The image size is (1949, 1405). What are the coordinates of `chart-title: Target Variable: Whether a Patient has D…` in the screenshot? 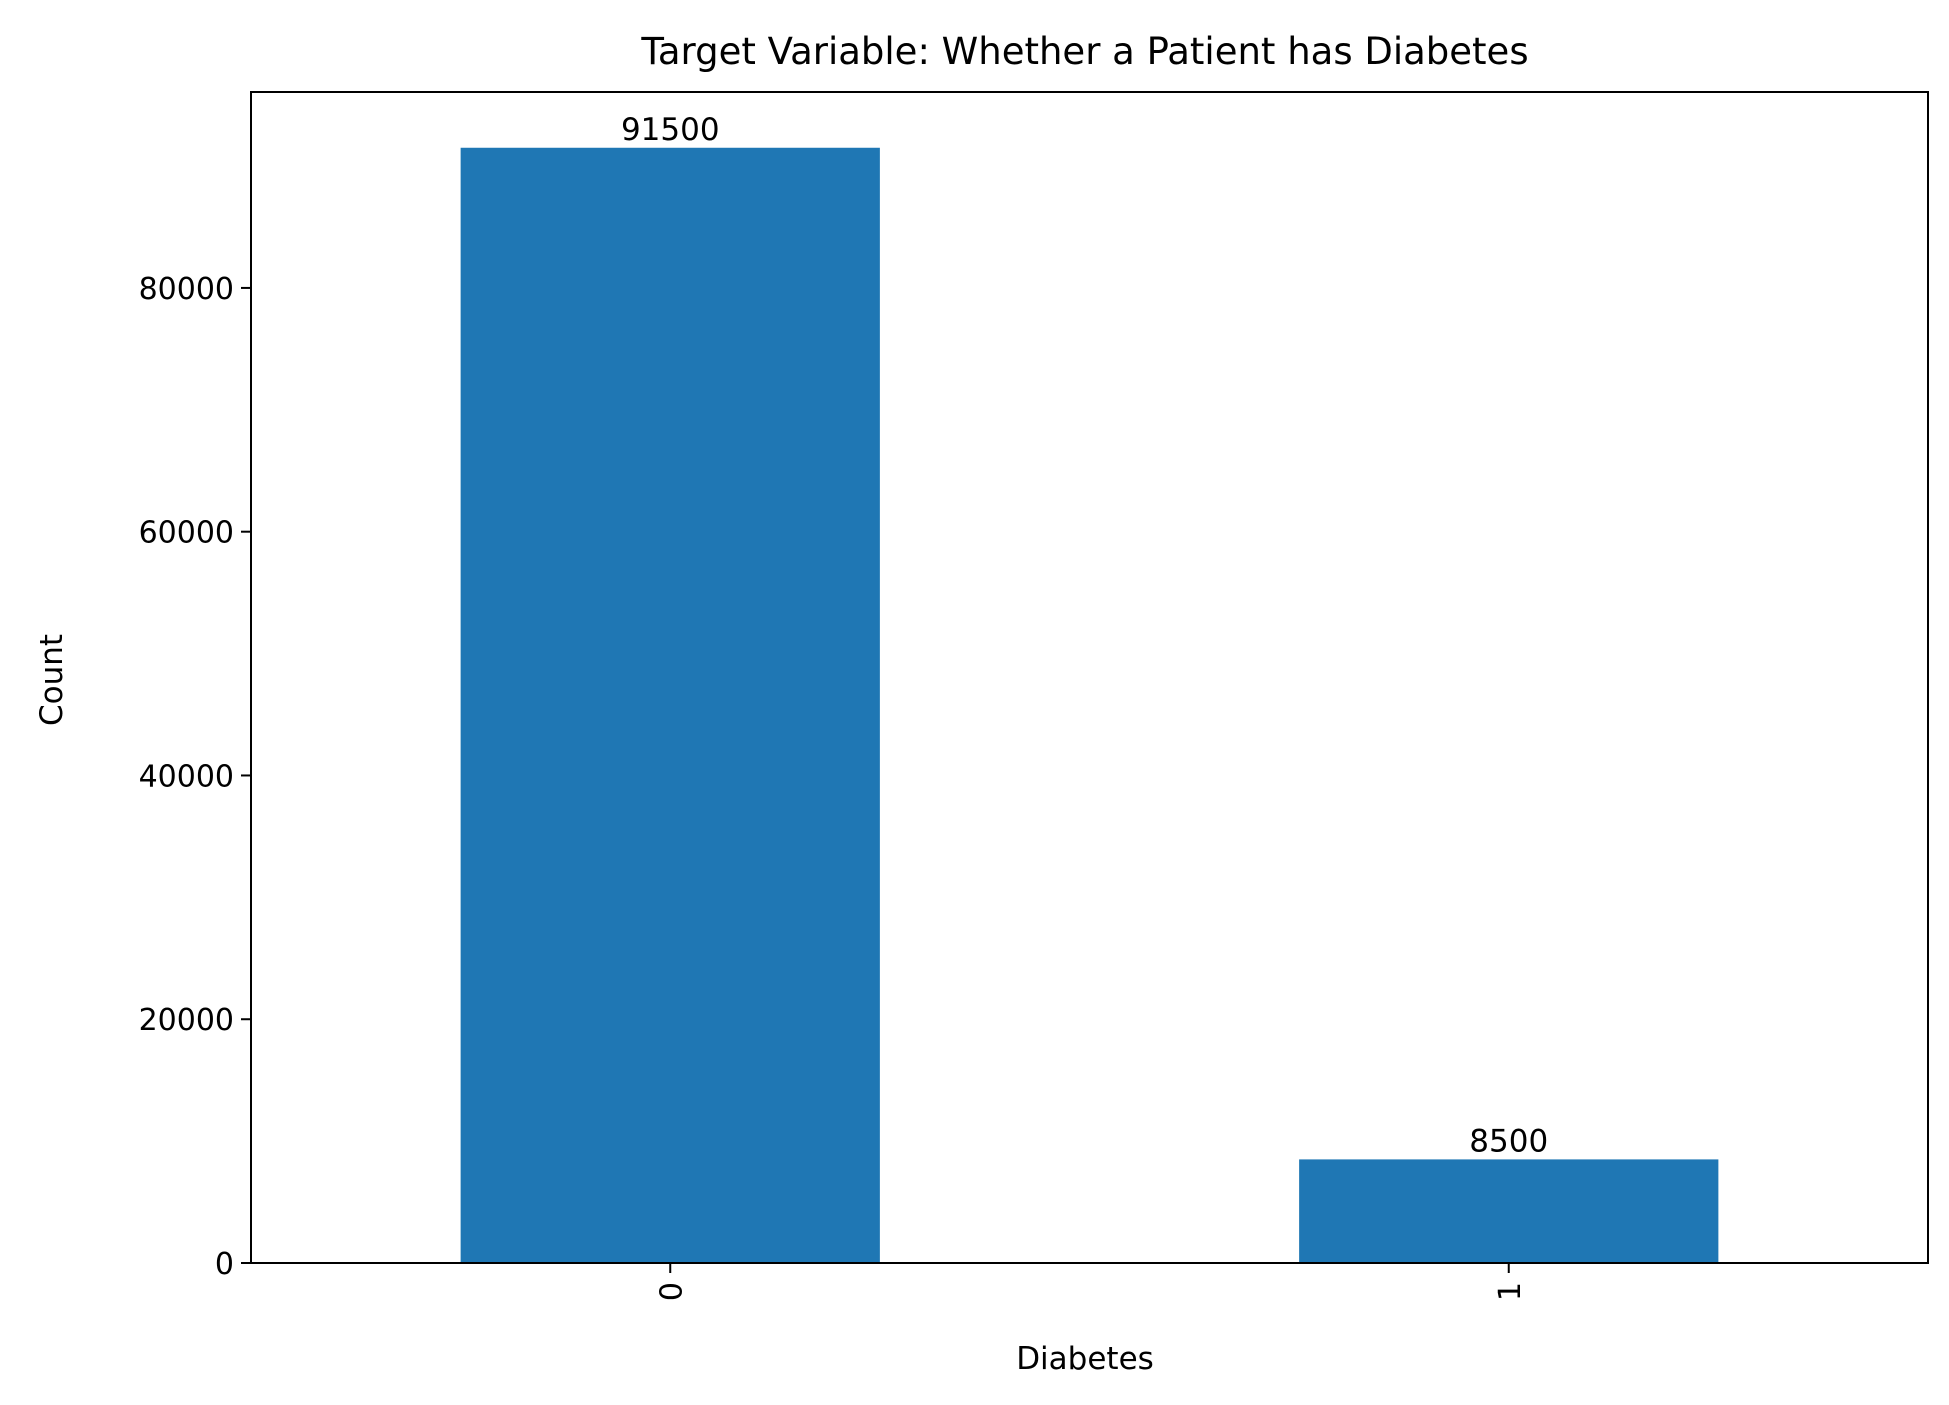 It's located at (1084, 51).